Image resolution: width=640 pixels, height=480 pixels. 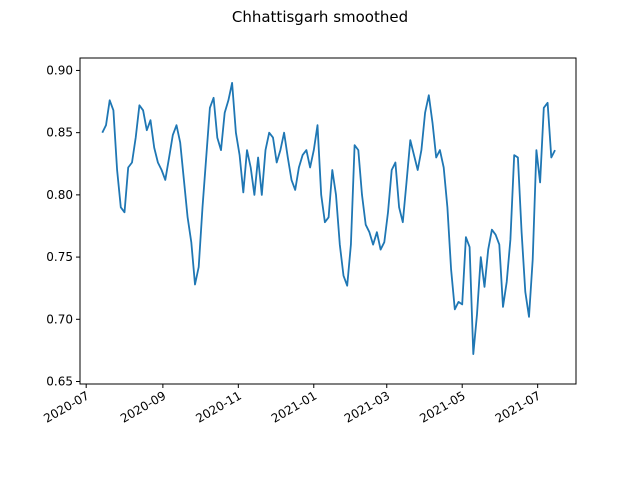 I want to click on x-tick-label: 2021-05, so click(x=442, y=406).